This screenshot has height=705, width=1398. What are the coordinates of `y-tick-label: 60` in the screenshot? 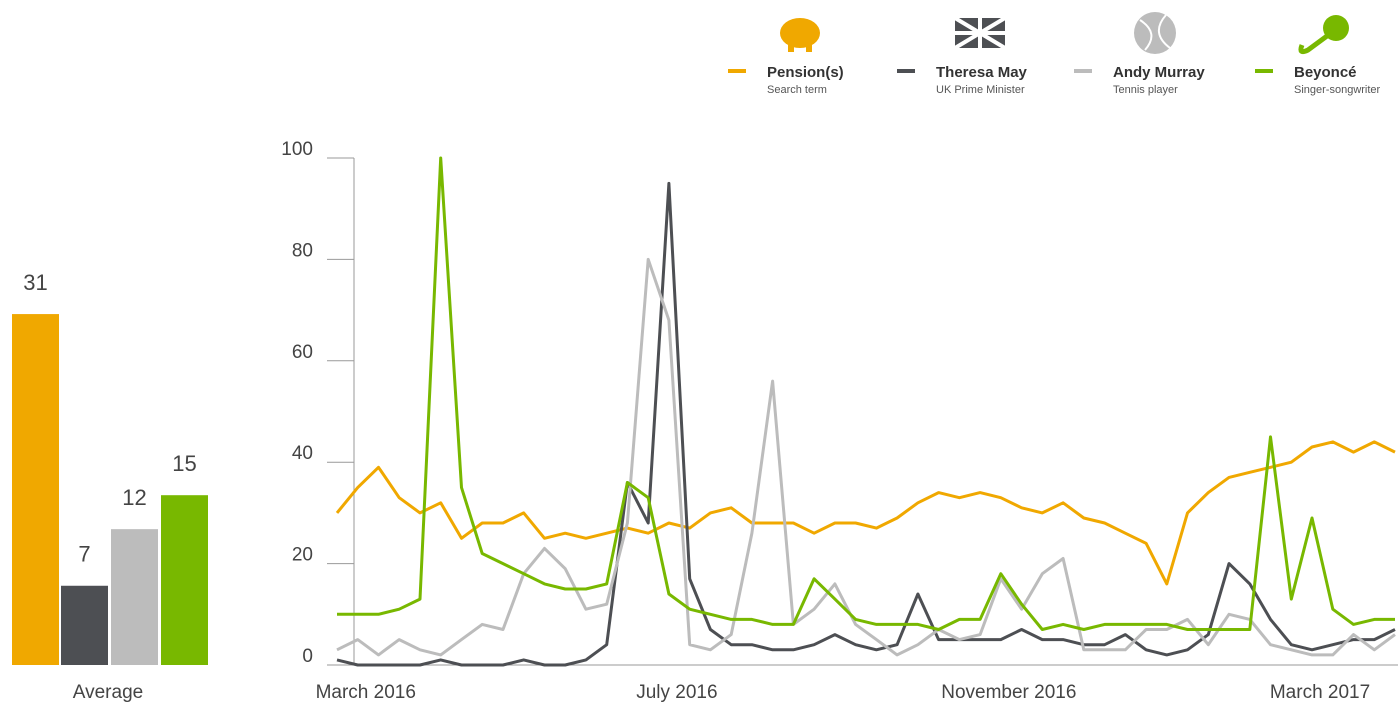 It's located at (302, 352).